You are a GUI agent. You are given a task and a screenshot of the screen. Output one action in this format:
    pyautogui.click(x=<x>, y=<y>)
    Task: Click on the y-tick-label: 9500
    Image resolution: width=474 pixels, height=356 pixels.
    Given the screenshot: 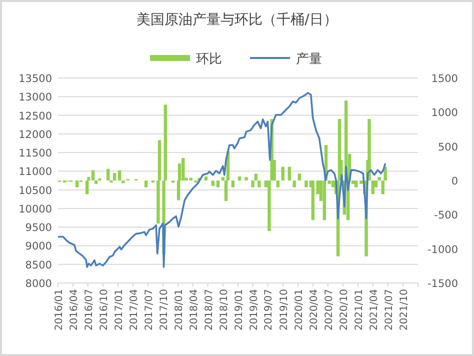 What is the action you would take?
    pyautogui.click(x=38, y=228)
    